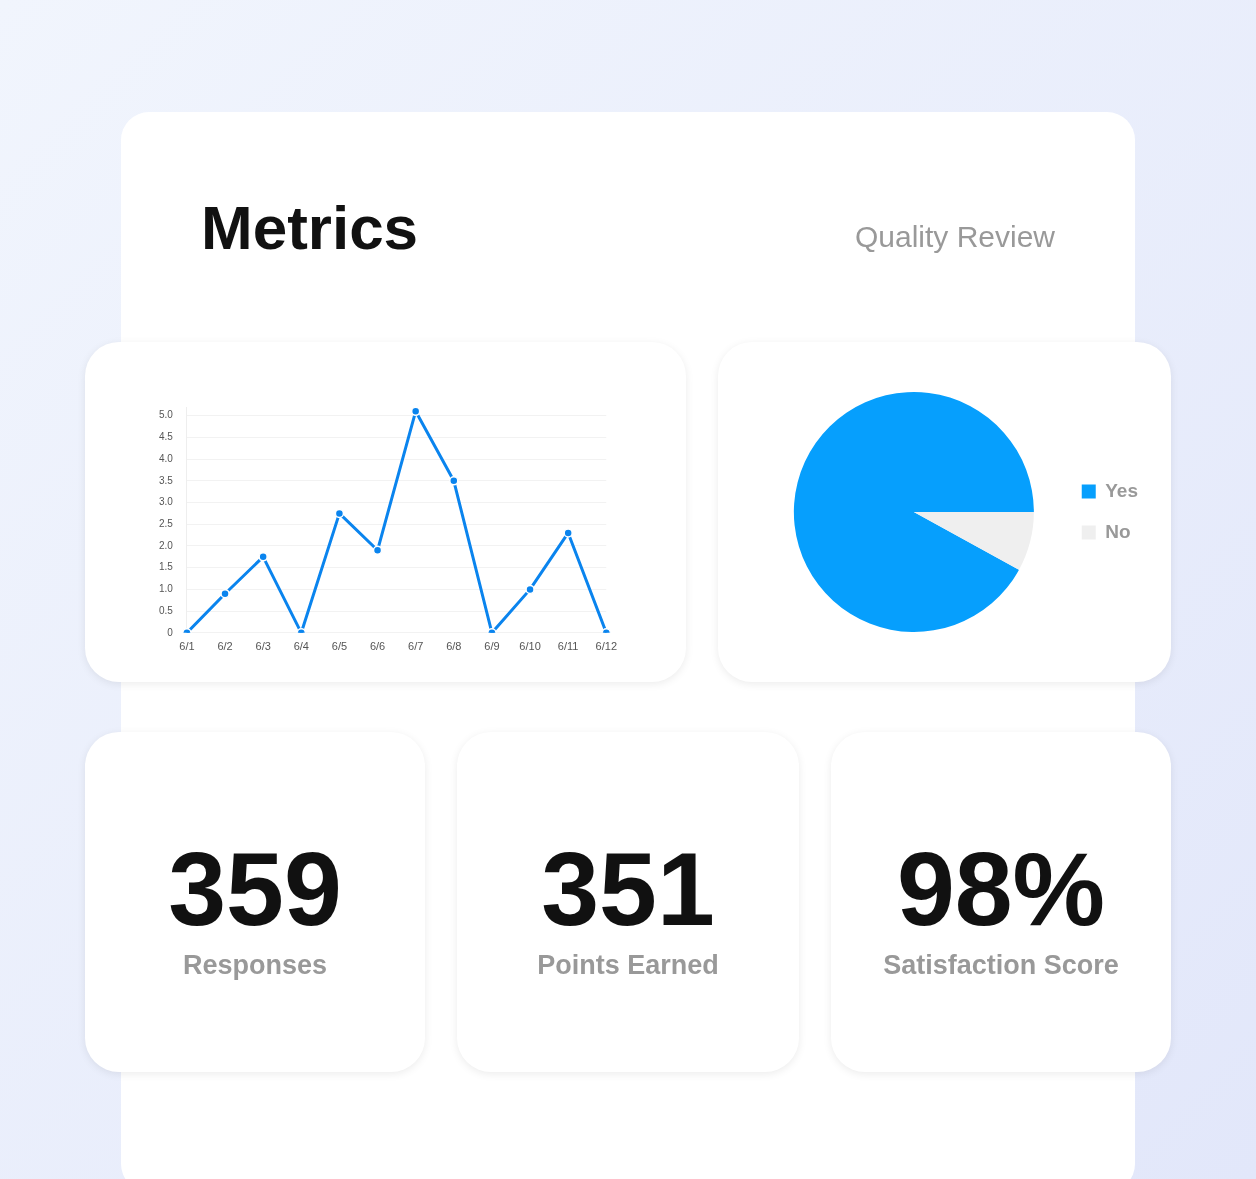  Describe the element at coordinates (339, 646) in the screenshot. I see `x-tick-label: 6/5` at that location.